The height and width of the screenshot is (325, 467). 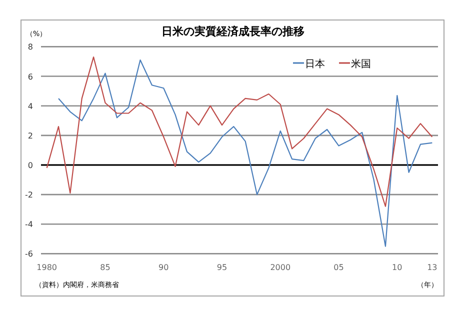 What do you see at coordinates (47, 267) in the screenshot?
I see `x-tick-label: 1980` at bounding box center [47, 267].